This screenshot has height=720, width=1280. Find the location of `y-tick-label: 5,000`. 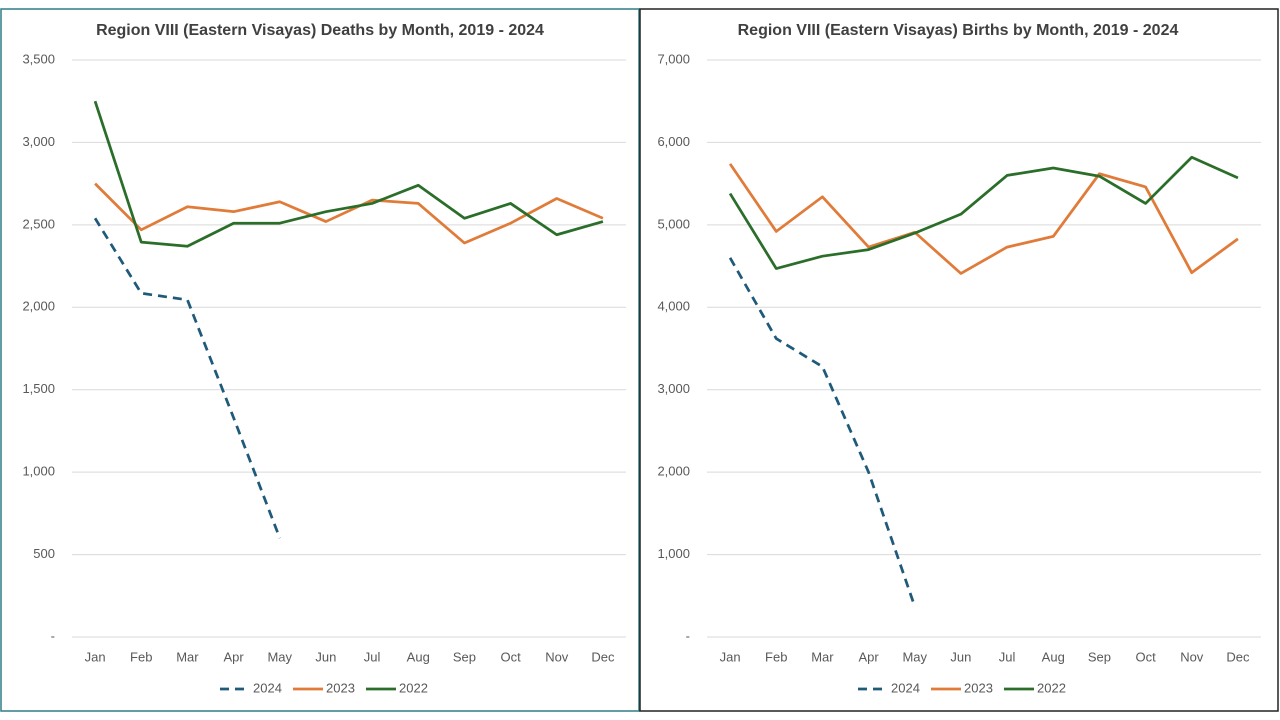

y-tick-label: 5,000 is located at coordinates (673, 223).